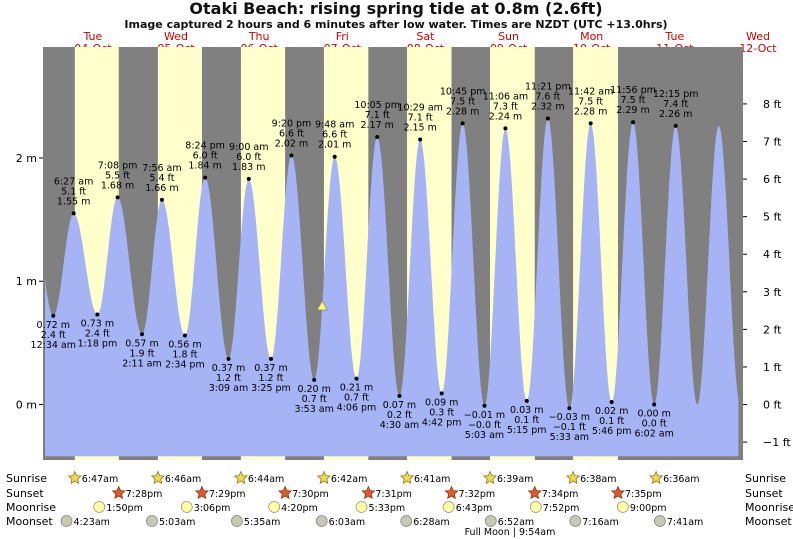 The height and width of the screenshot is (539, 793). What do you see at coordinates (144, 494) in the screenshot?
I see `sunset-time: 7:28pm` at bounding box center [144, 494].